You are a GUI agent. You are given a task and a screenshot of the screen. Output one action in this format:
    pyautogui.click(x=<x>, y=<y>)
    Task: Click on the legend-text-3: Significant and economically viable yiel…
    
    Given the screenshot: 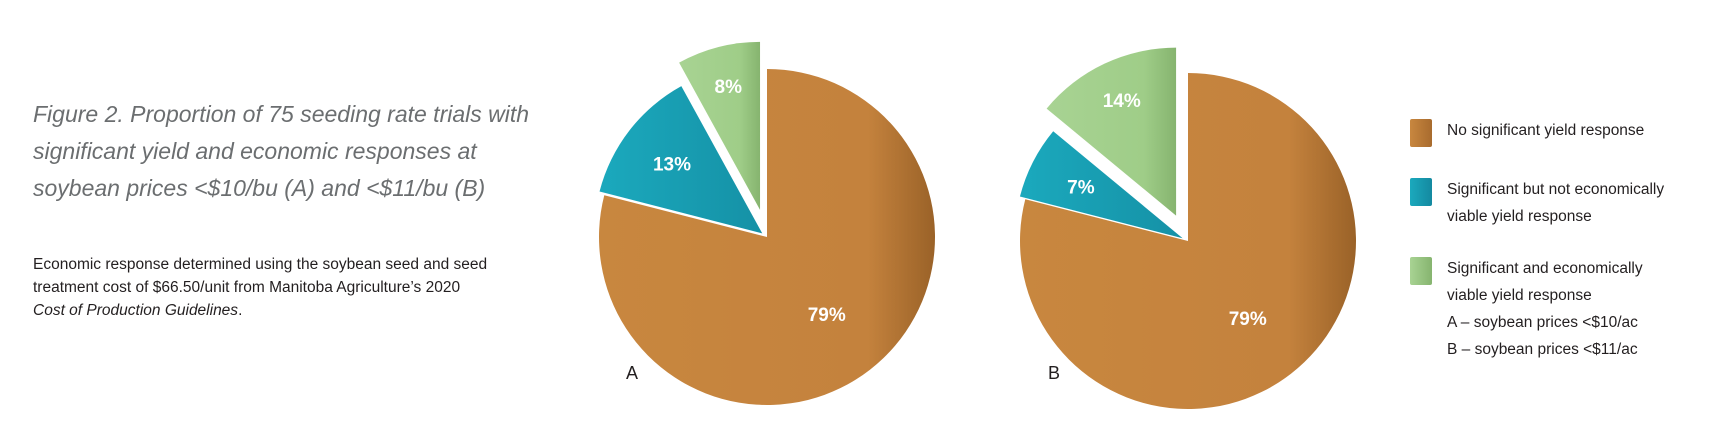 What is the action you would take?
    pyautogui.click(x=1582, y=309)
    